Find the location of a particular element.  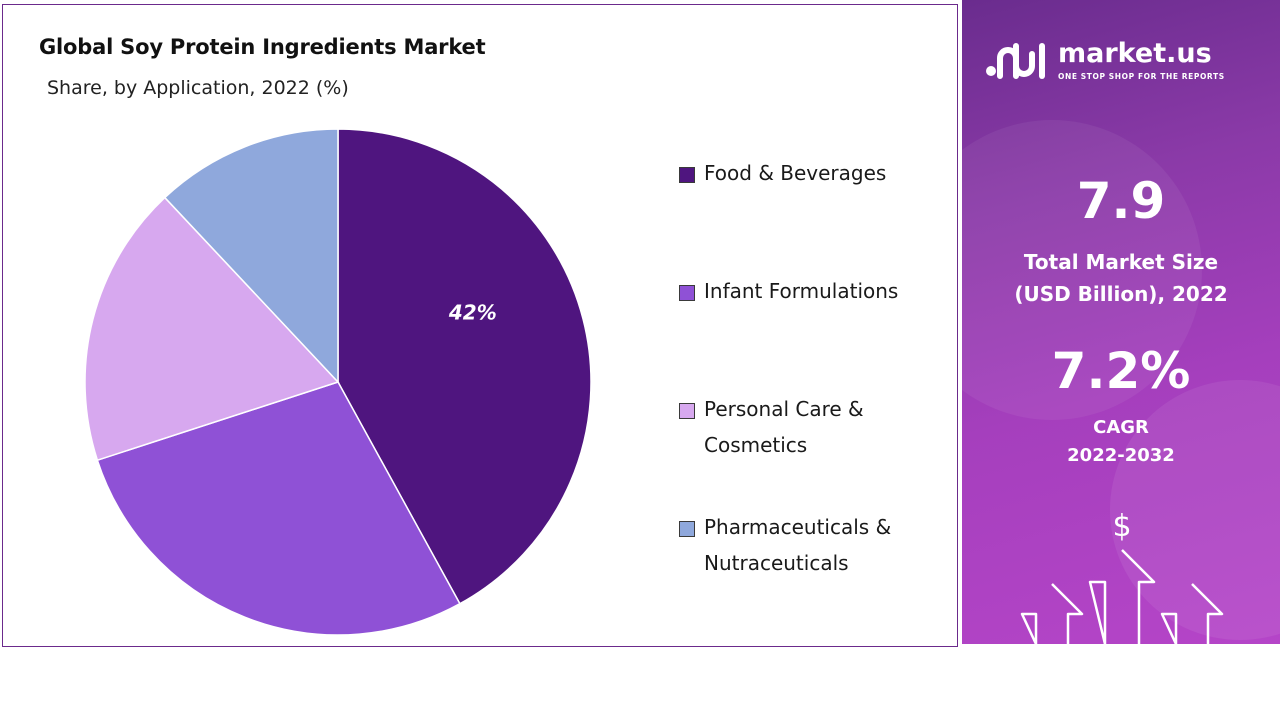

market-size-caption: Total Market Size (USD Billion), 2022 is located at coordinates (1121, 278).